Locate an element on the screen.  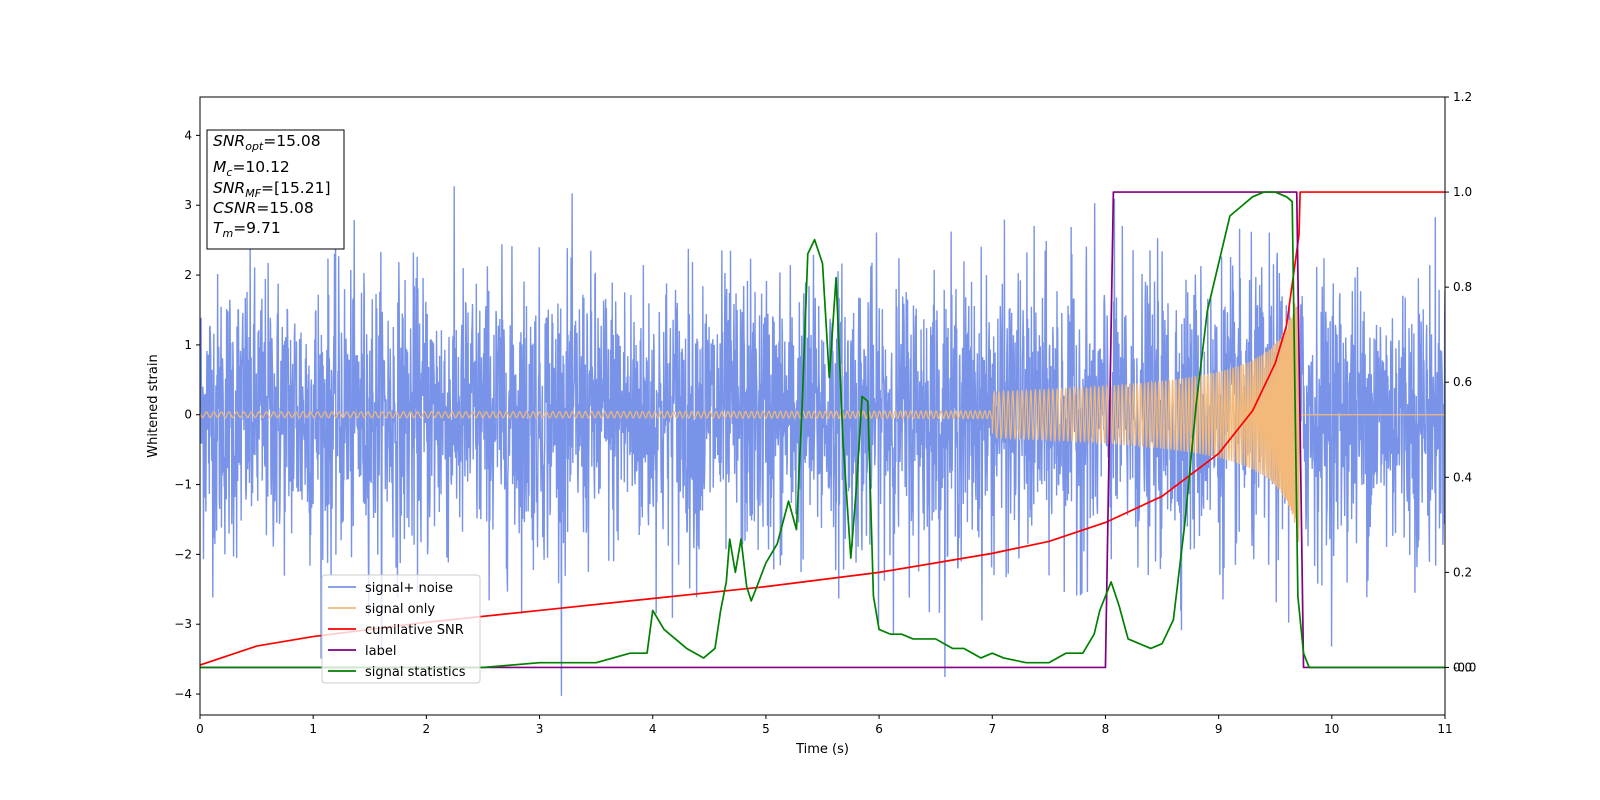
x-tick-label: 1 is located at coordinates (313, 729).